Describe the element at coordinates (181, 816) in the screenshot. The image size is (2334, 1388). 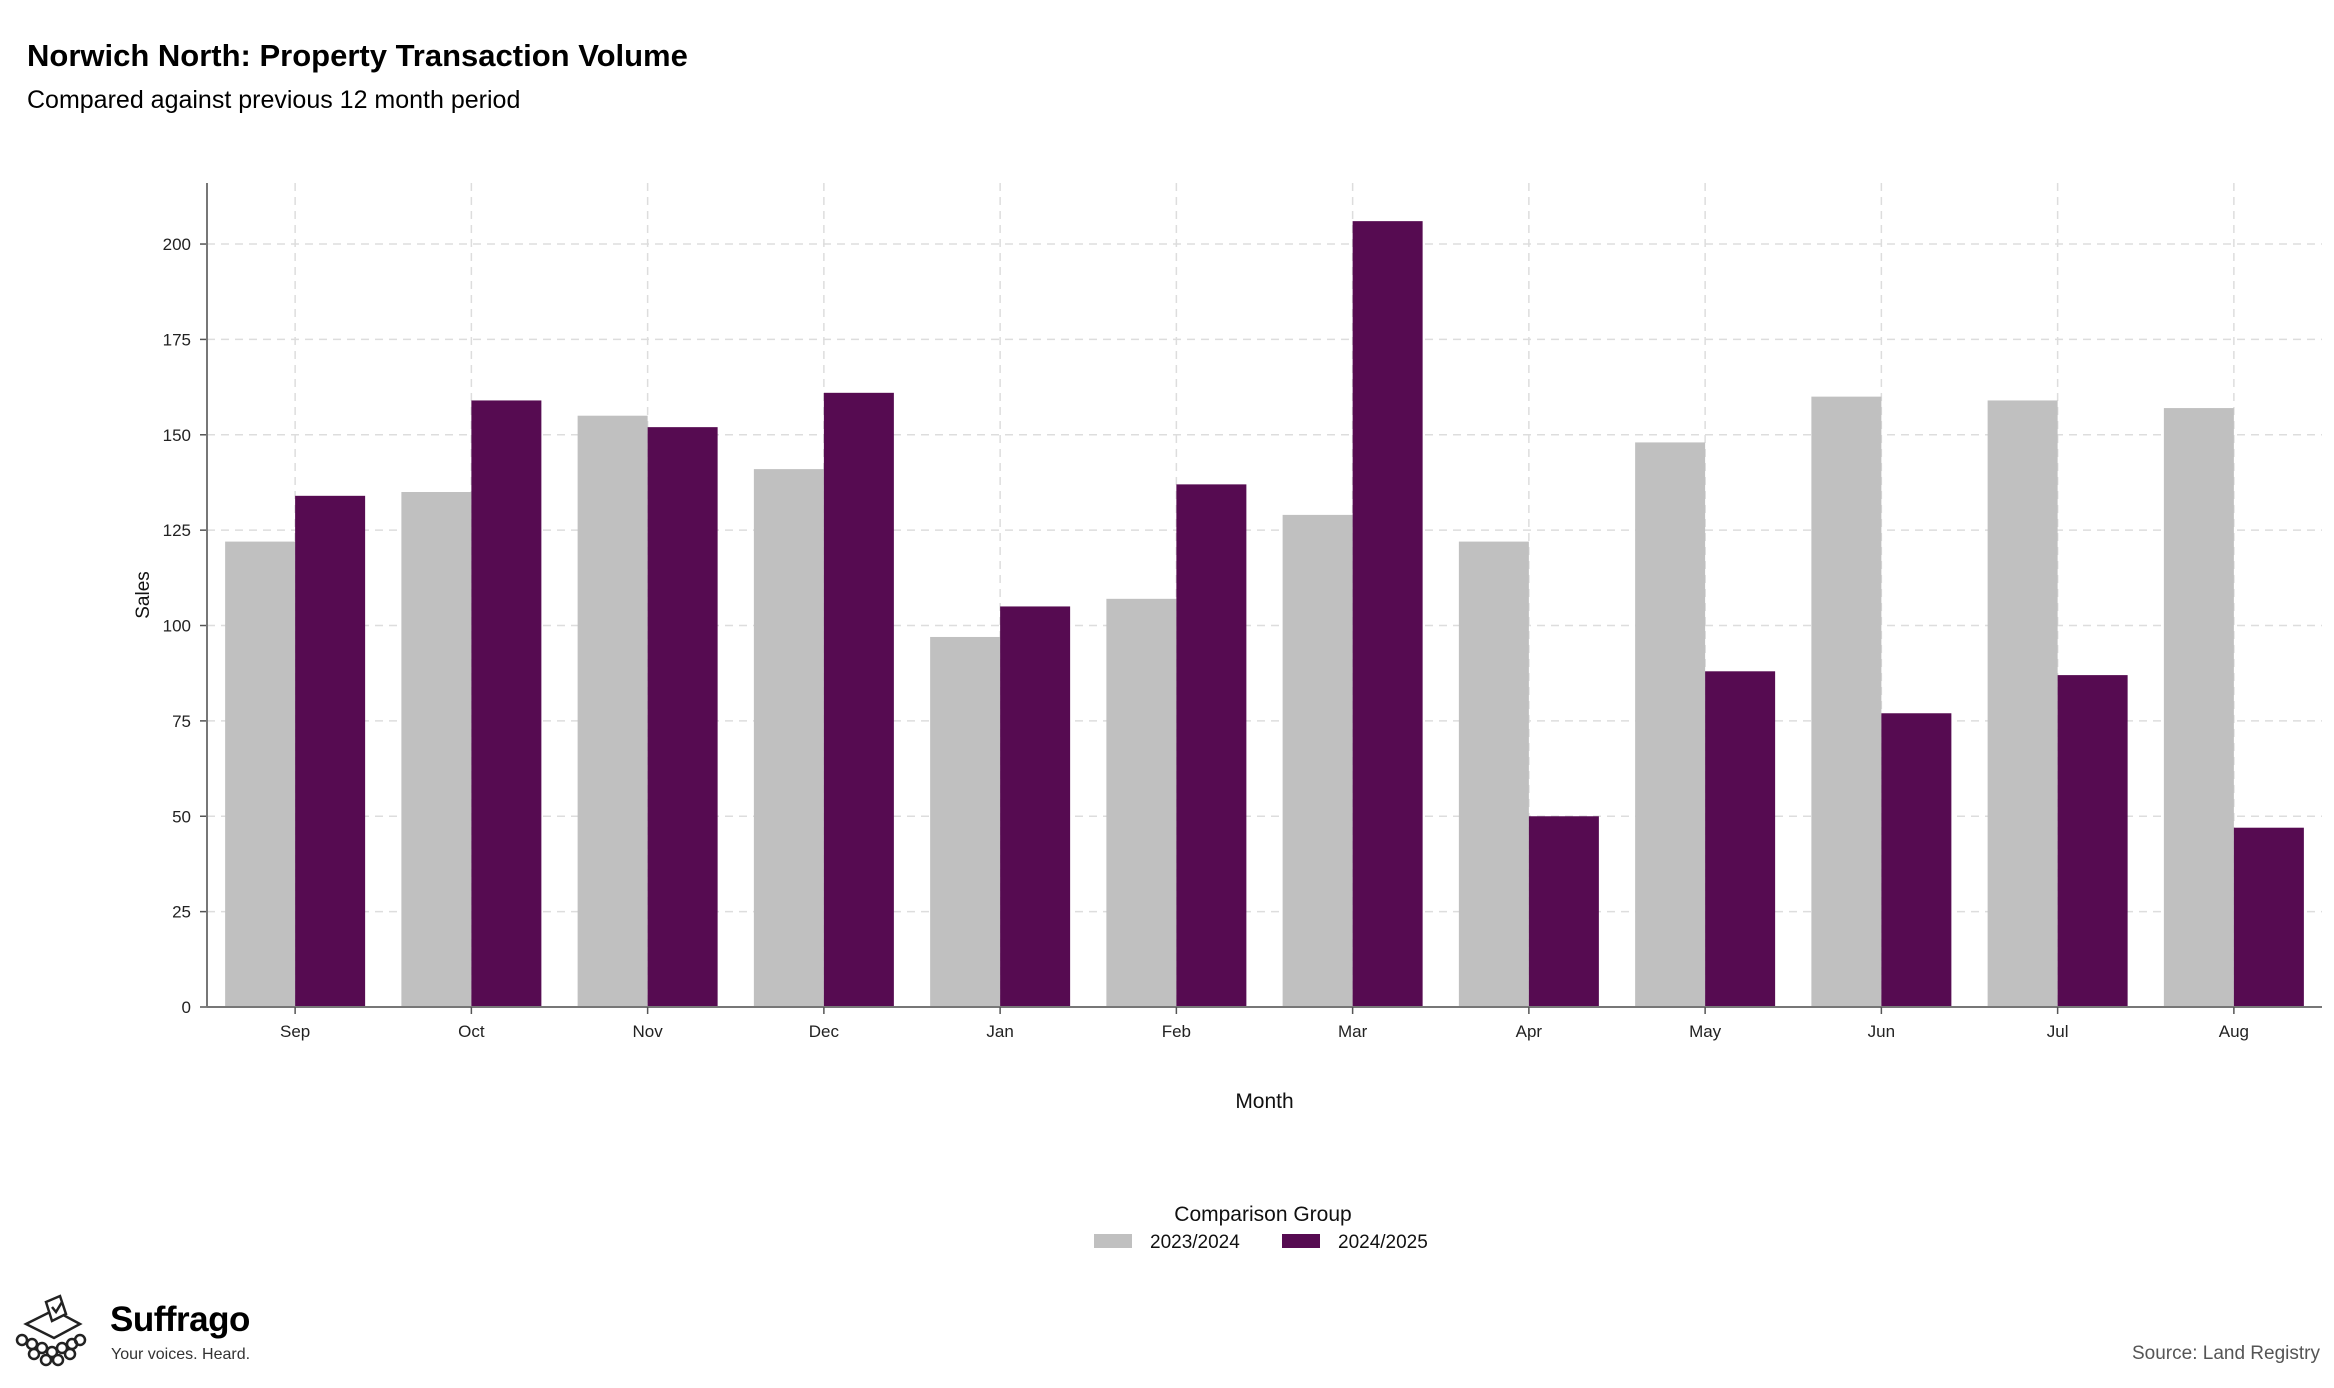
I see `y-tick-label: 50` at that location.